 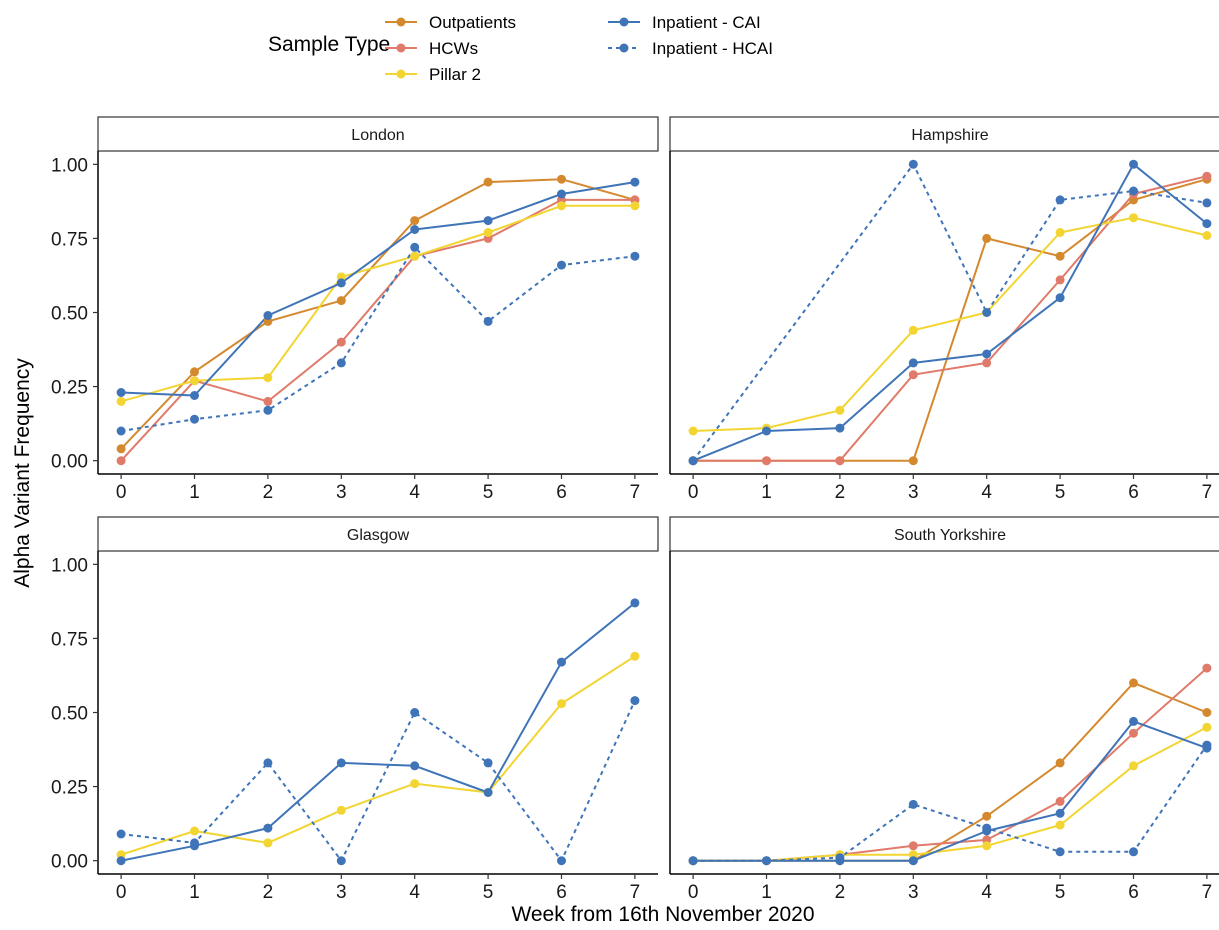 I want to click on strip-label: Hampshire, so click(x=949, y=135).